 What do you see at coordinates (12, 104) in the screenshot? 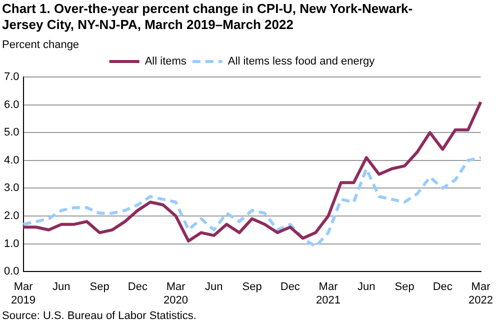
I see `y-tick-label: 6.0` at bounding box center [12, 104].